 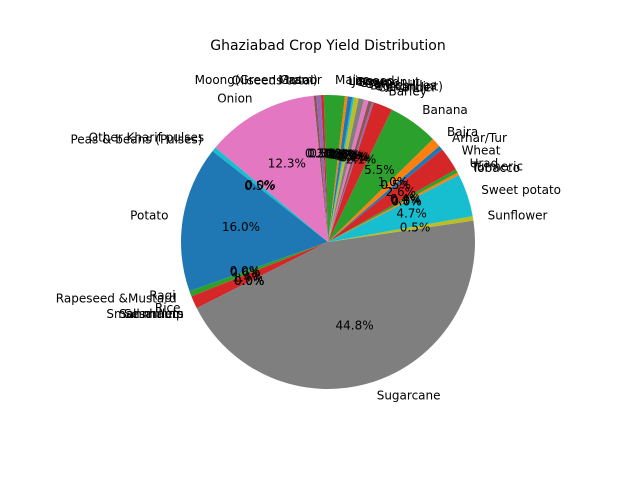 I want to click on slice-label-linseed: Linseed, so click(x=371, y=81).